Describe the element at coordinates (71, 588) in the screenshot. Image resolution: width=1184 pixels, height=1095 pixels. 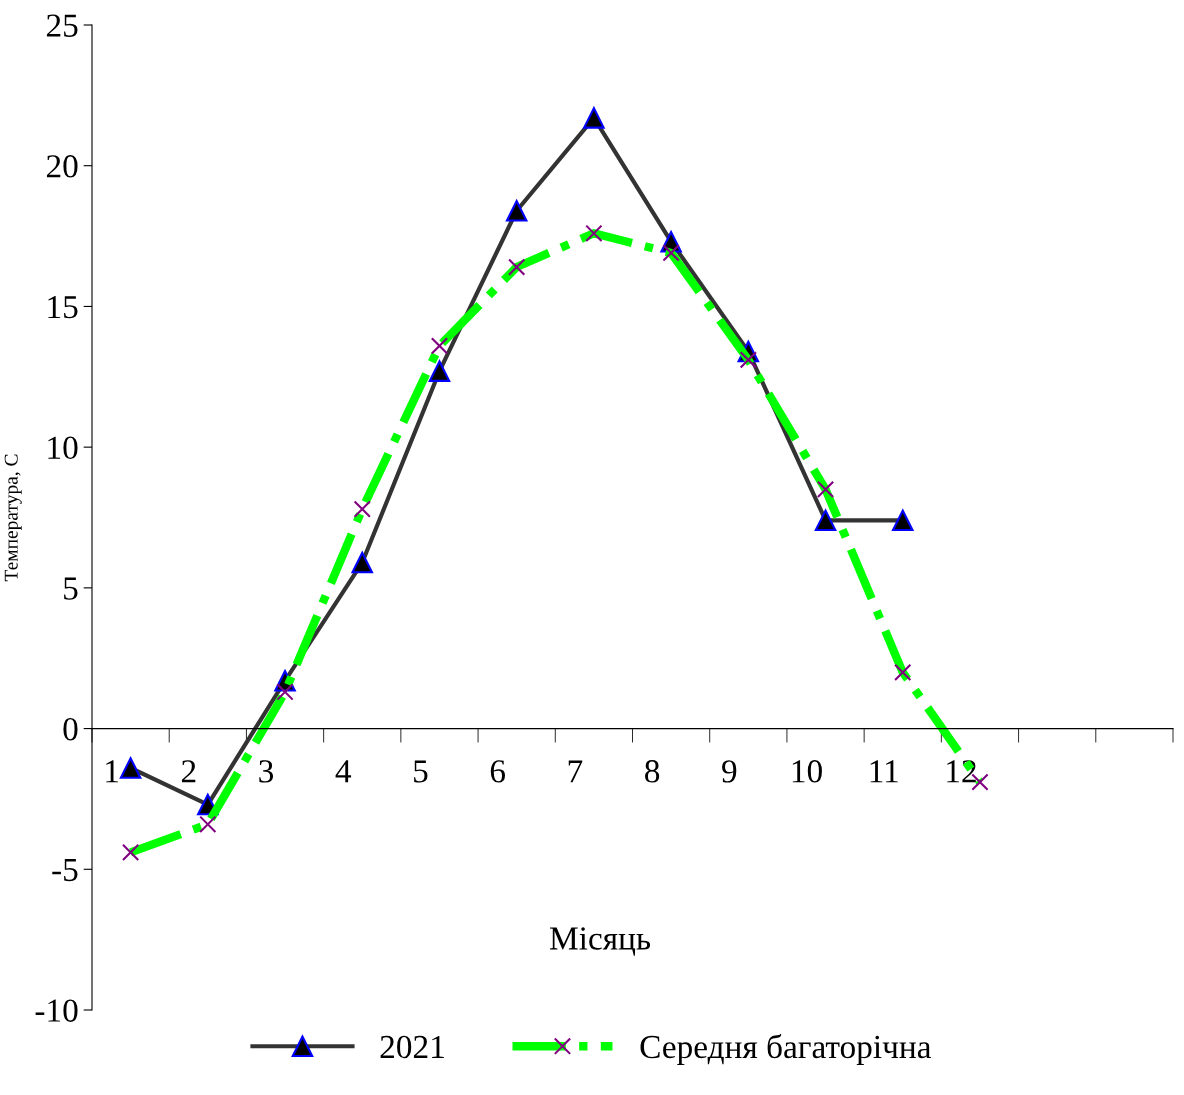
I see `y-tick-label: 5` at that location.